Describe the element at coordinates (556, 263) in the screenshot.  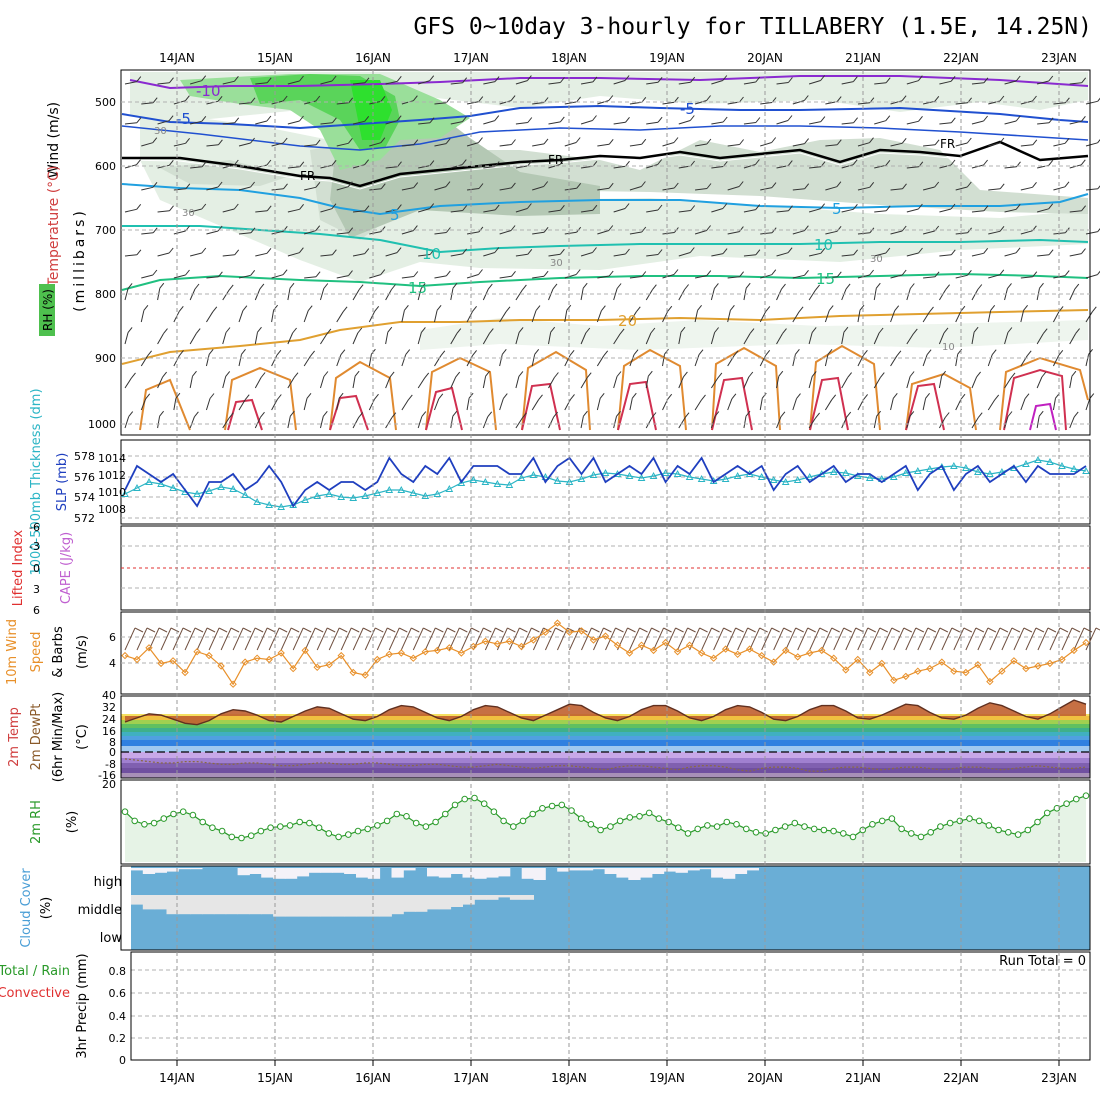
I see `label-rh30-c: 30` at that location.